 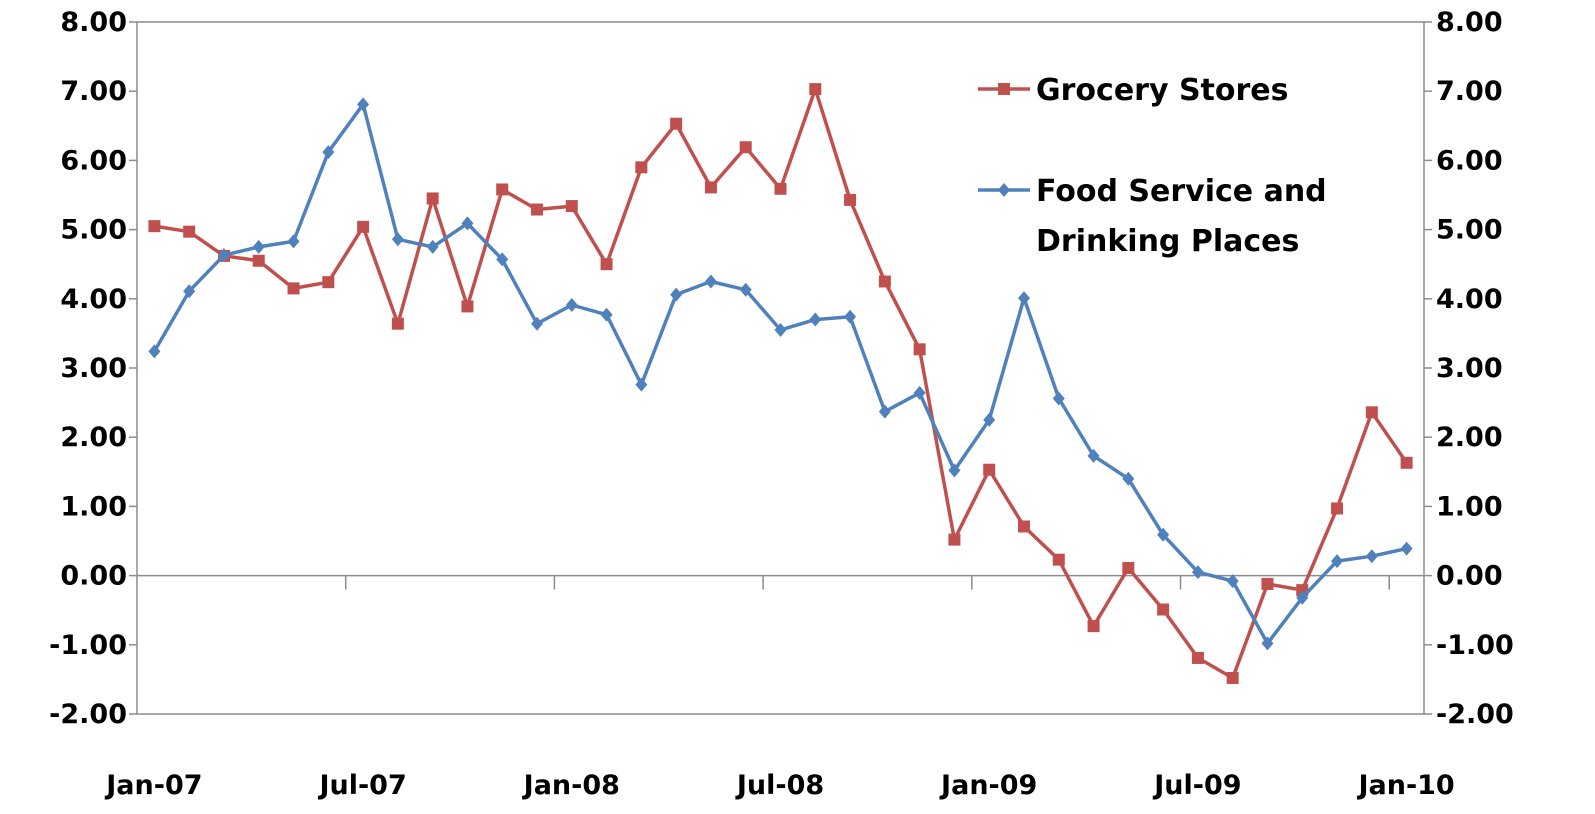 What do you see at coordinates (1181, 191) in the screenshot?
I see `legend-label: Food Service and` at bounding box center [1181, 191].